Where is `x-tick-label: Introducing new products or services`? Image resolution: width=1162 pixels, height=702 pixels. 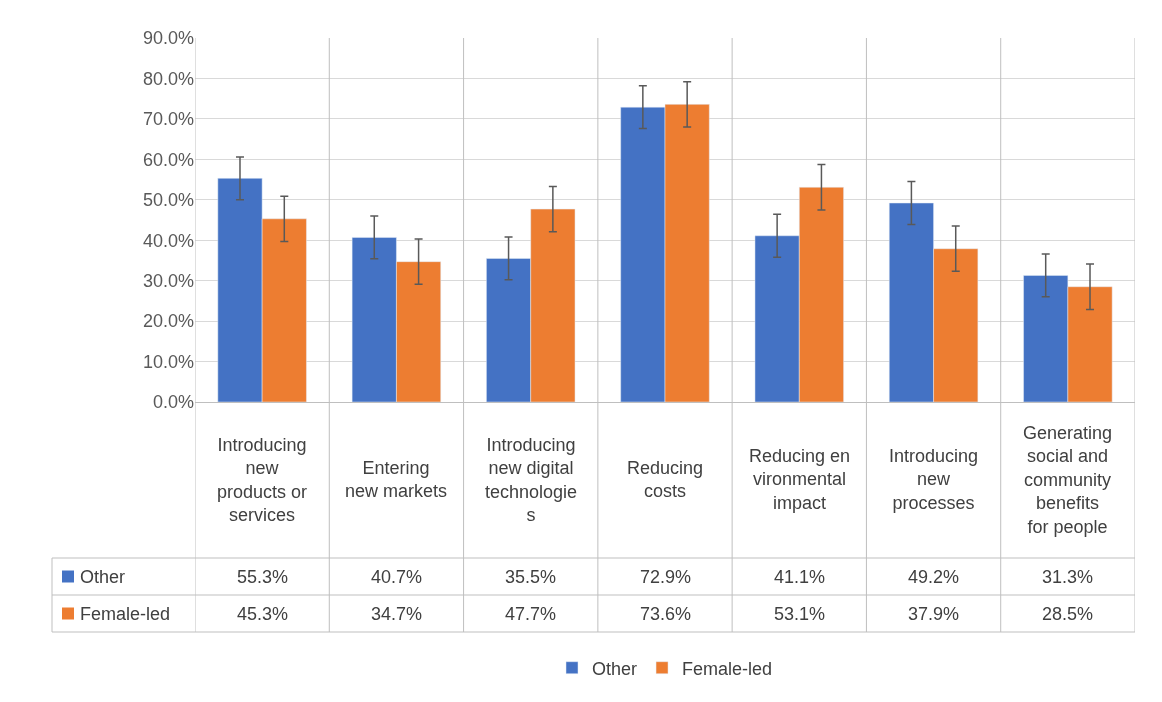 x-tick-label: Introducing new products or services is located at coordinates (262, 480).